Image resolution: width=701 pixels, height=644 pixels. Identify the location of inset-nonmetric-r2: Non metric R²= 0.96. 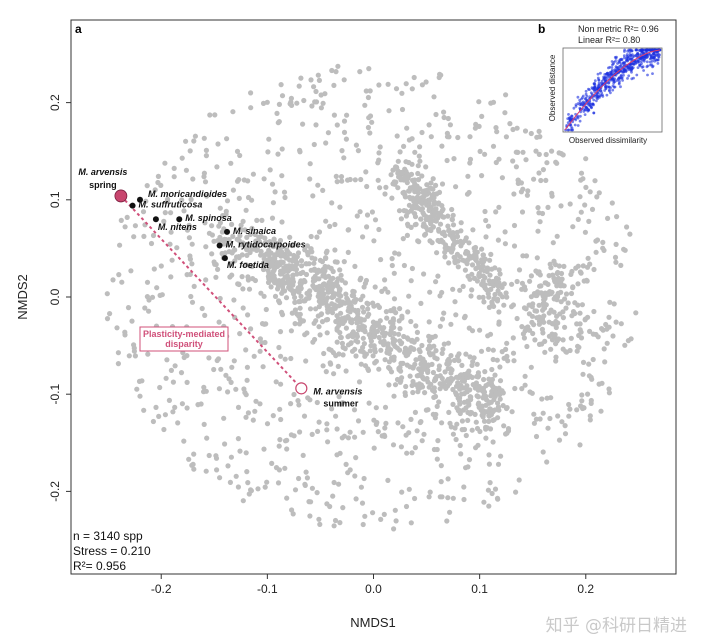
(618, 29).